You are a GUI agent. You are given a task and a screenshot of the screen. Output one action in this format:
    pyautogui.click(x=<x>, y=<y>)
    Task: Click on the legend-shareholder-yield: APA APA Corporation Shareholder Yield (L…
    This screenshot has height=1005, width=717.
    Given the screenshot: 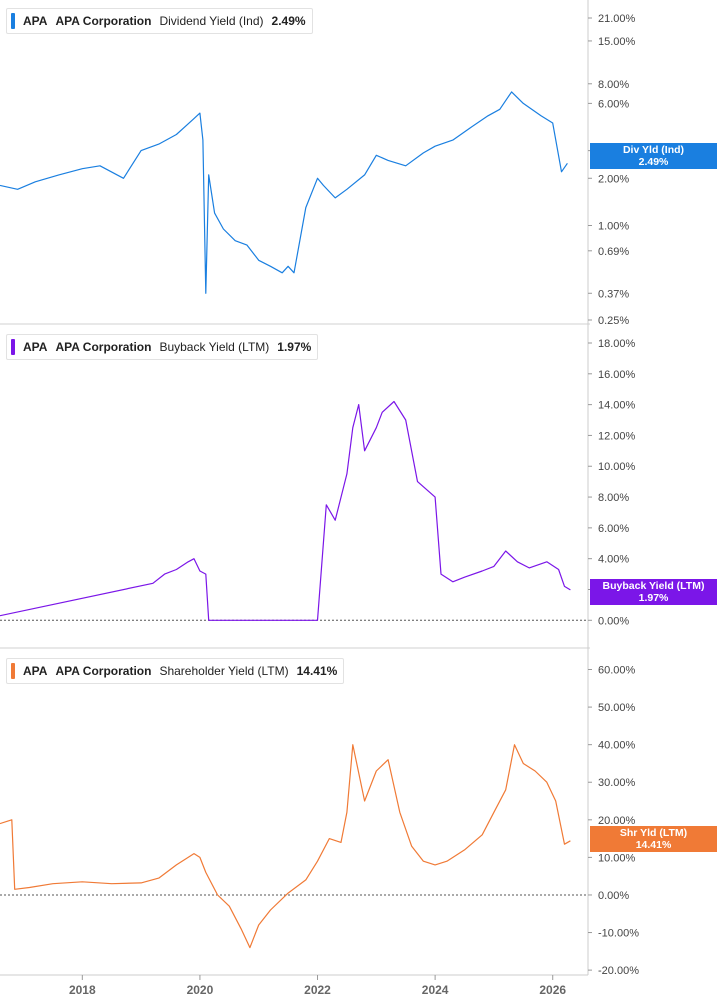 What is the action you would take?
    pyautogui.click(x=175, y=671)
    